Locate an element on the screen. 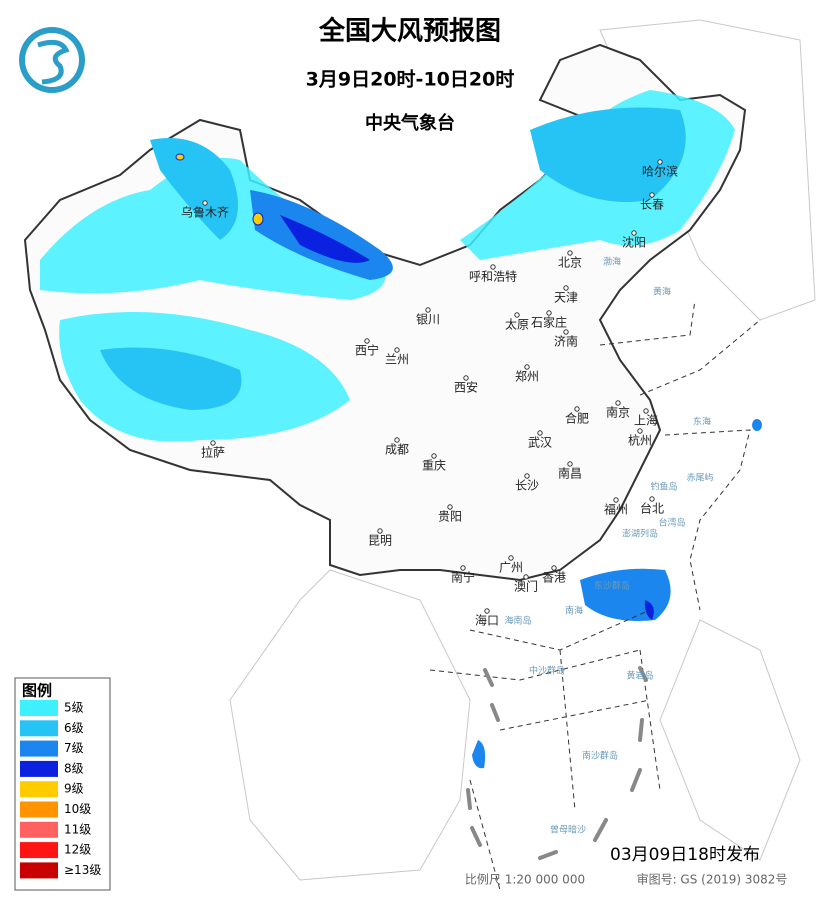  city-label: 台北 is located at coordinates (652, 508).